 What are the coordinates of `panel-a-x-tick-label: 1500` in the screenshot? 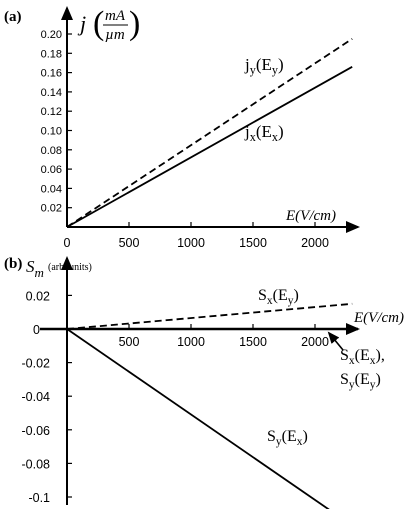 It's located at (253, 243).